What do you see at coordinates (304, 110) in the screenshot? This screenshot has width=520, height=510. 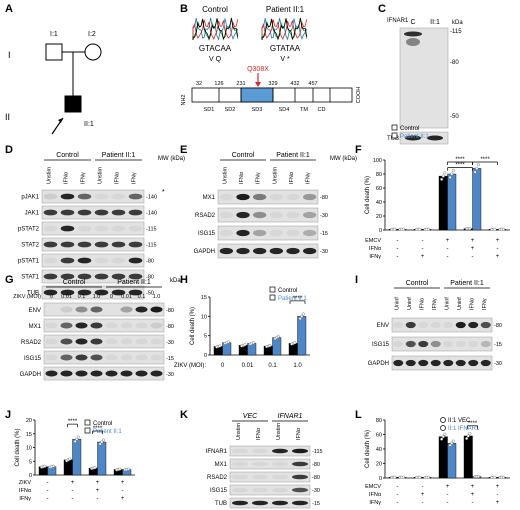 I see `domain-label: TM` at bounding box center [304, 110].